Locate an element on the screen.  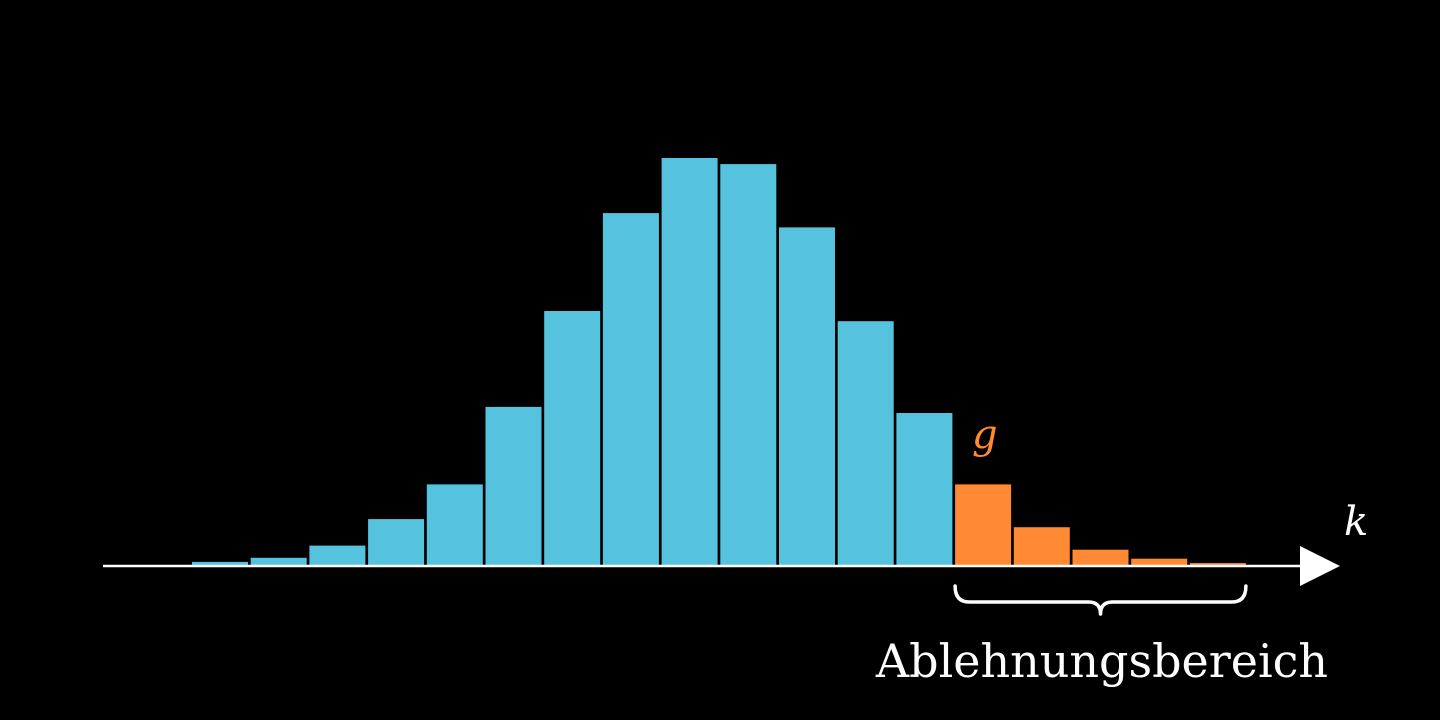
rejection-region-brace is located at coordinates (1100, 600).